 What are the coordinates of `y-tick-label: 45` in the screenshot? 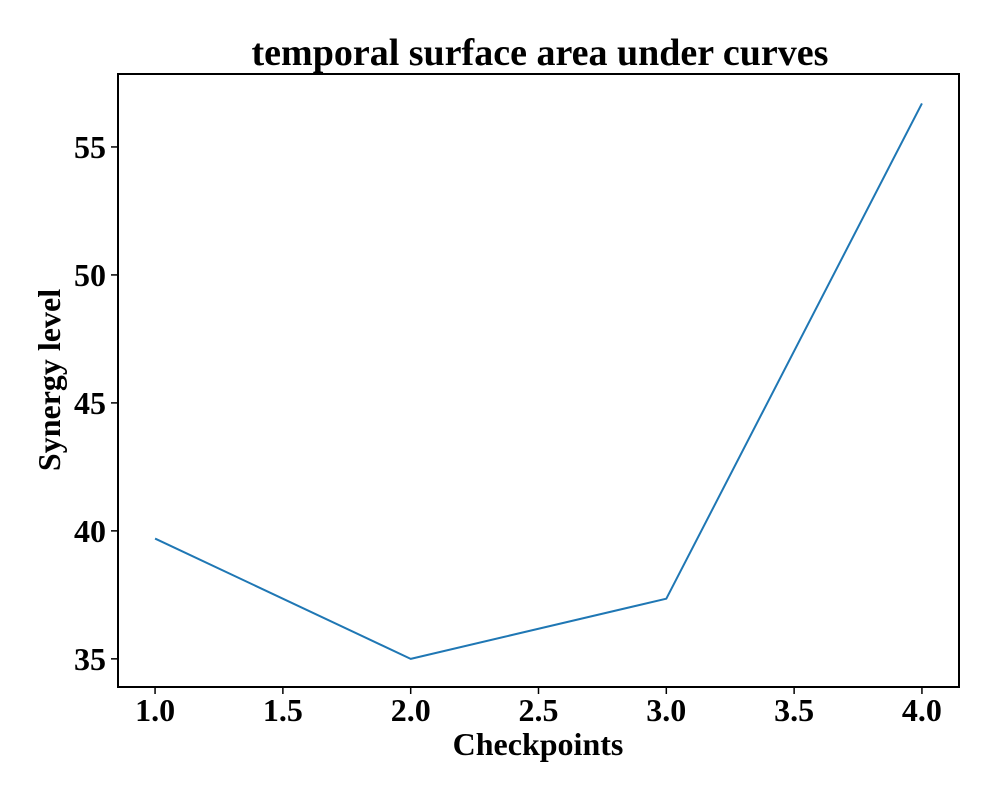 It's located at (90, 403).